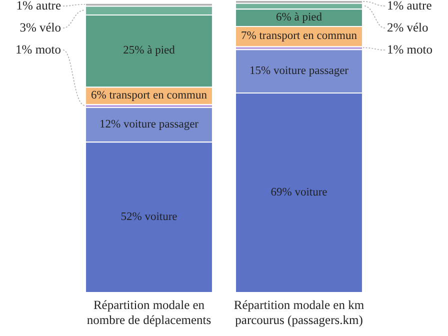  What do you see at coordinates (299, 192) in the screenshot?
I see `data-label: 69% voiture` at bounding box center [299, 192].